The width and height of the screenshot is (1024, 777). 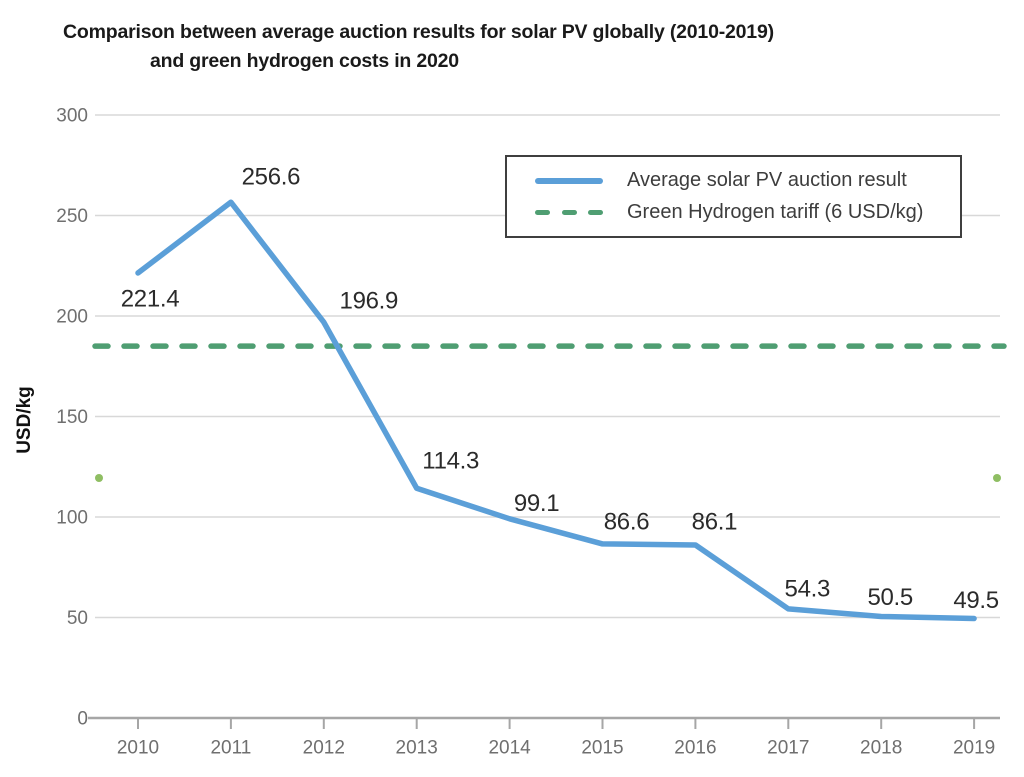 I want to click on x-tick-label: 2013, so click(x=417, y=748).